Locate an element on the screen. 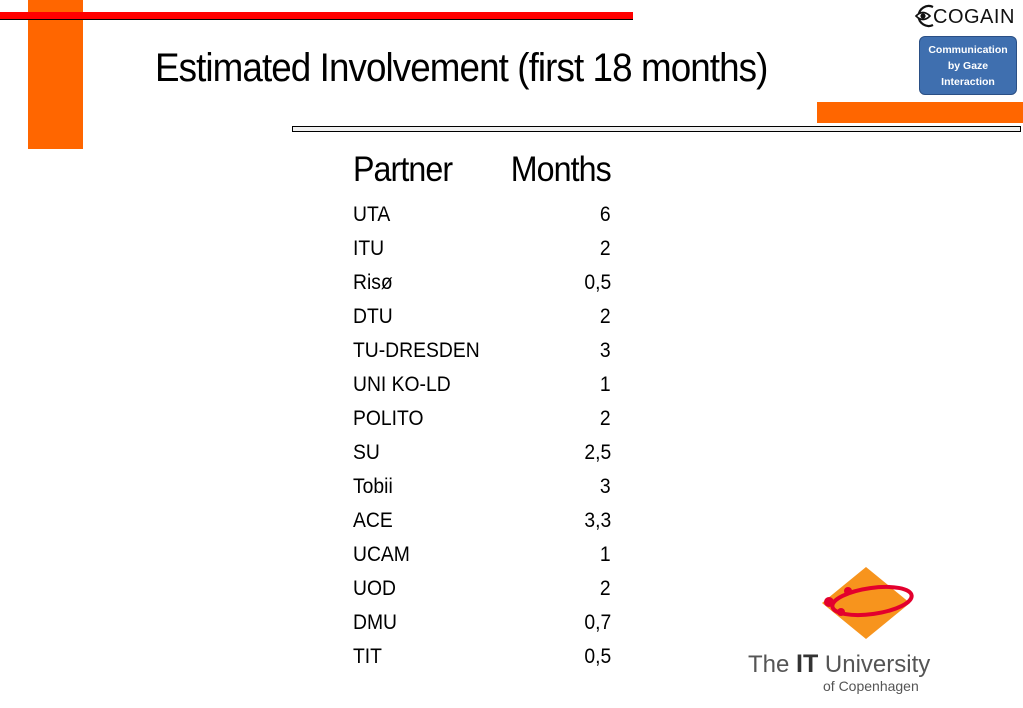 The height and width of the screenshot is (708, 1023). table-row: TU-DRESDEN 3 is located at coordinates (484, 351).